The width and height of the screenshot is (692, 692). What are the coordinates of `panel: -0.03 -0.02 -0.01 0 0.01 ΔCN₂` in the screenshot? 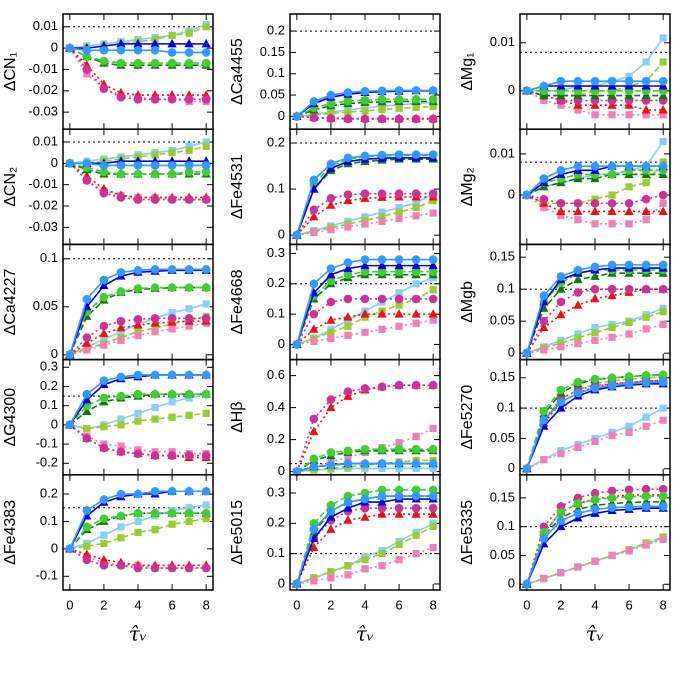 It's located at (108, 187).